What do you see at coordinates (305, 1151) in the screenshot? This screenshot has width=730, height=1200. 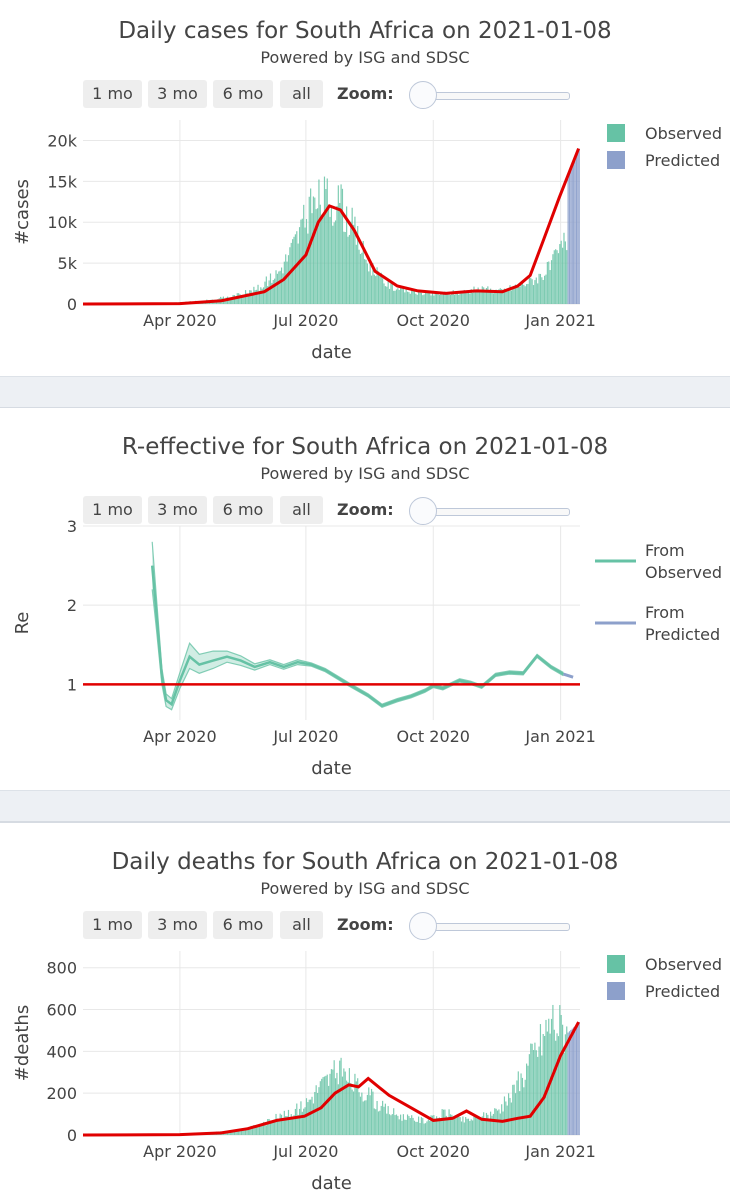 I see `x-tick-label: Jul 2020` at bounding box center [305, 1151].